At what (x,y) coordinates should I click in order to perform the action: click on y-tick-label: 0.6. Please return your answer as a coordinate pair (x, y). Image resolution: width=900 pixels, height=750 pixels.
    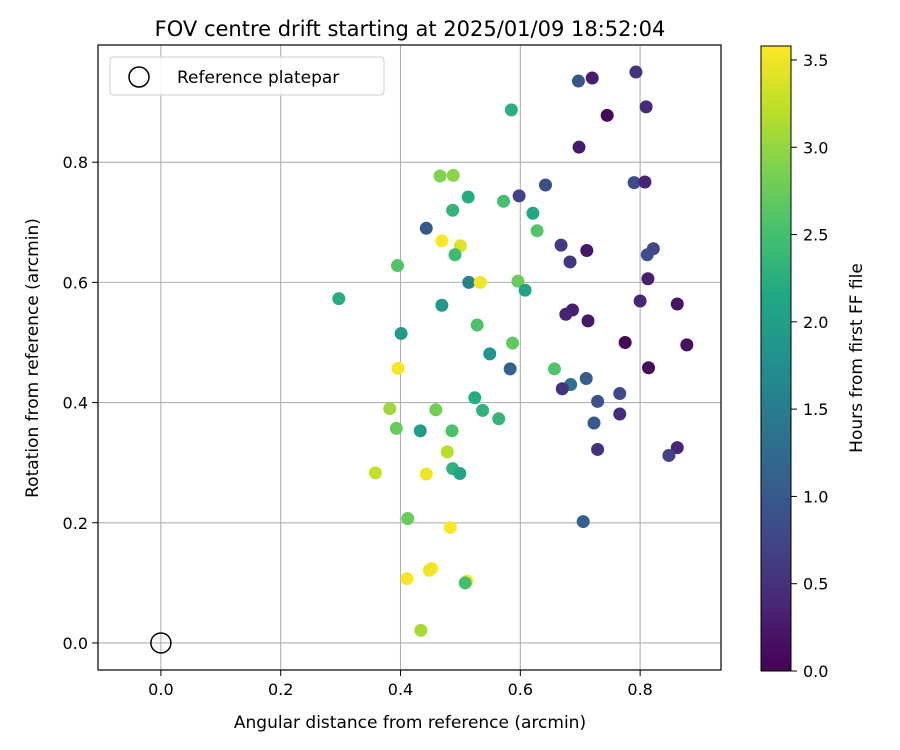
    Looking at the image, I should click on (75, 282).